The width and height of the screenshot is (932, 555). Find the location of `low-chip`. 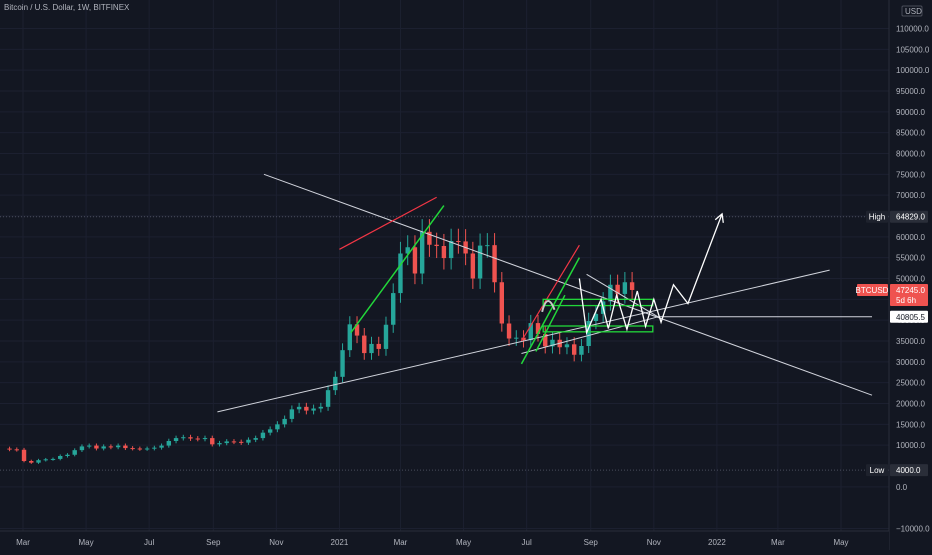

low-chip is located at coordinates (877, 470).